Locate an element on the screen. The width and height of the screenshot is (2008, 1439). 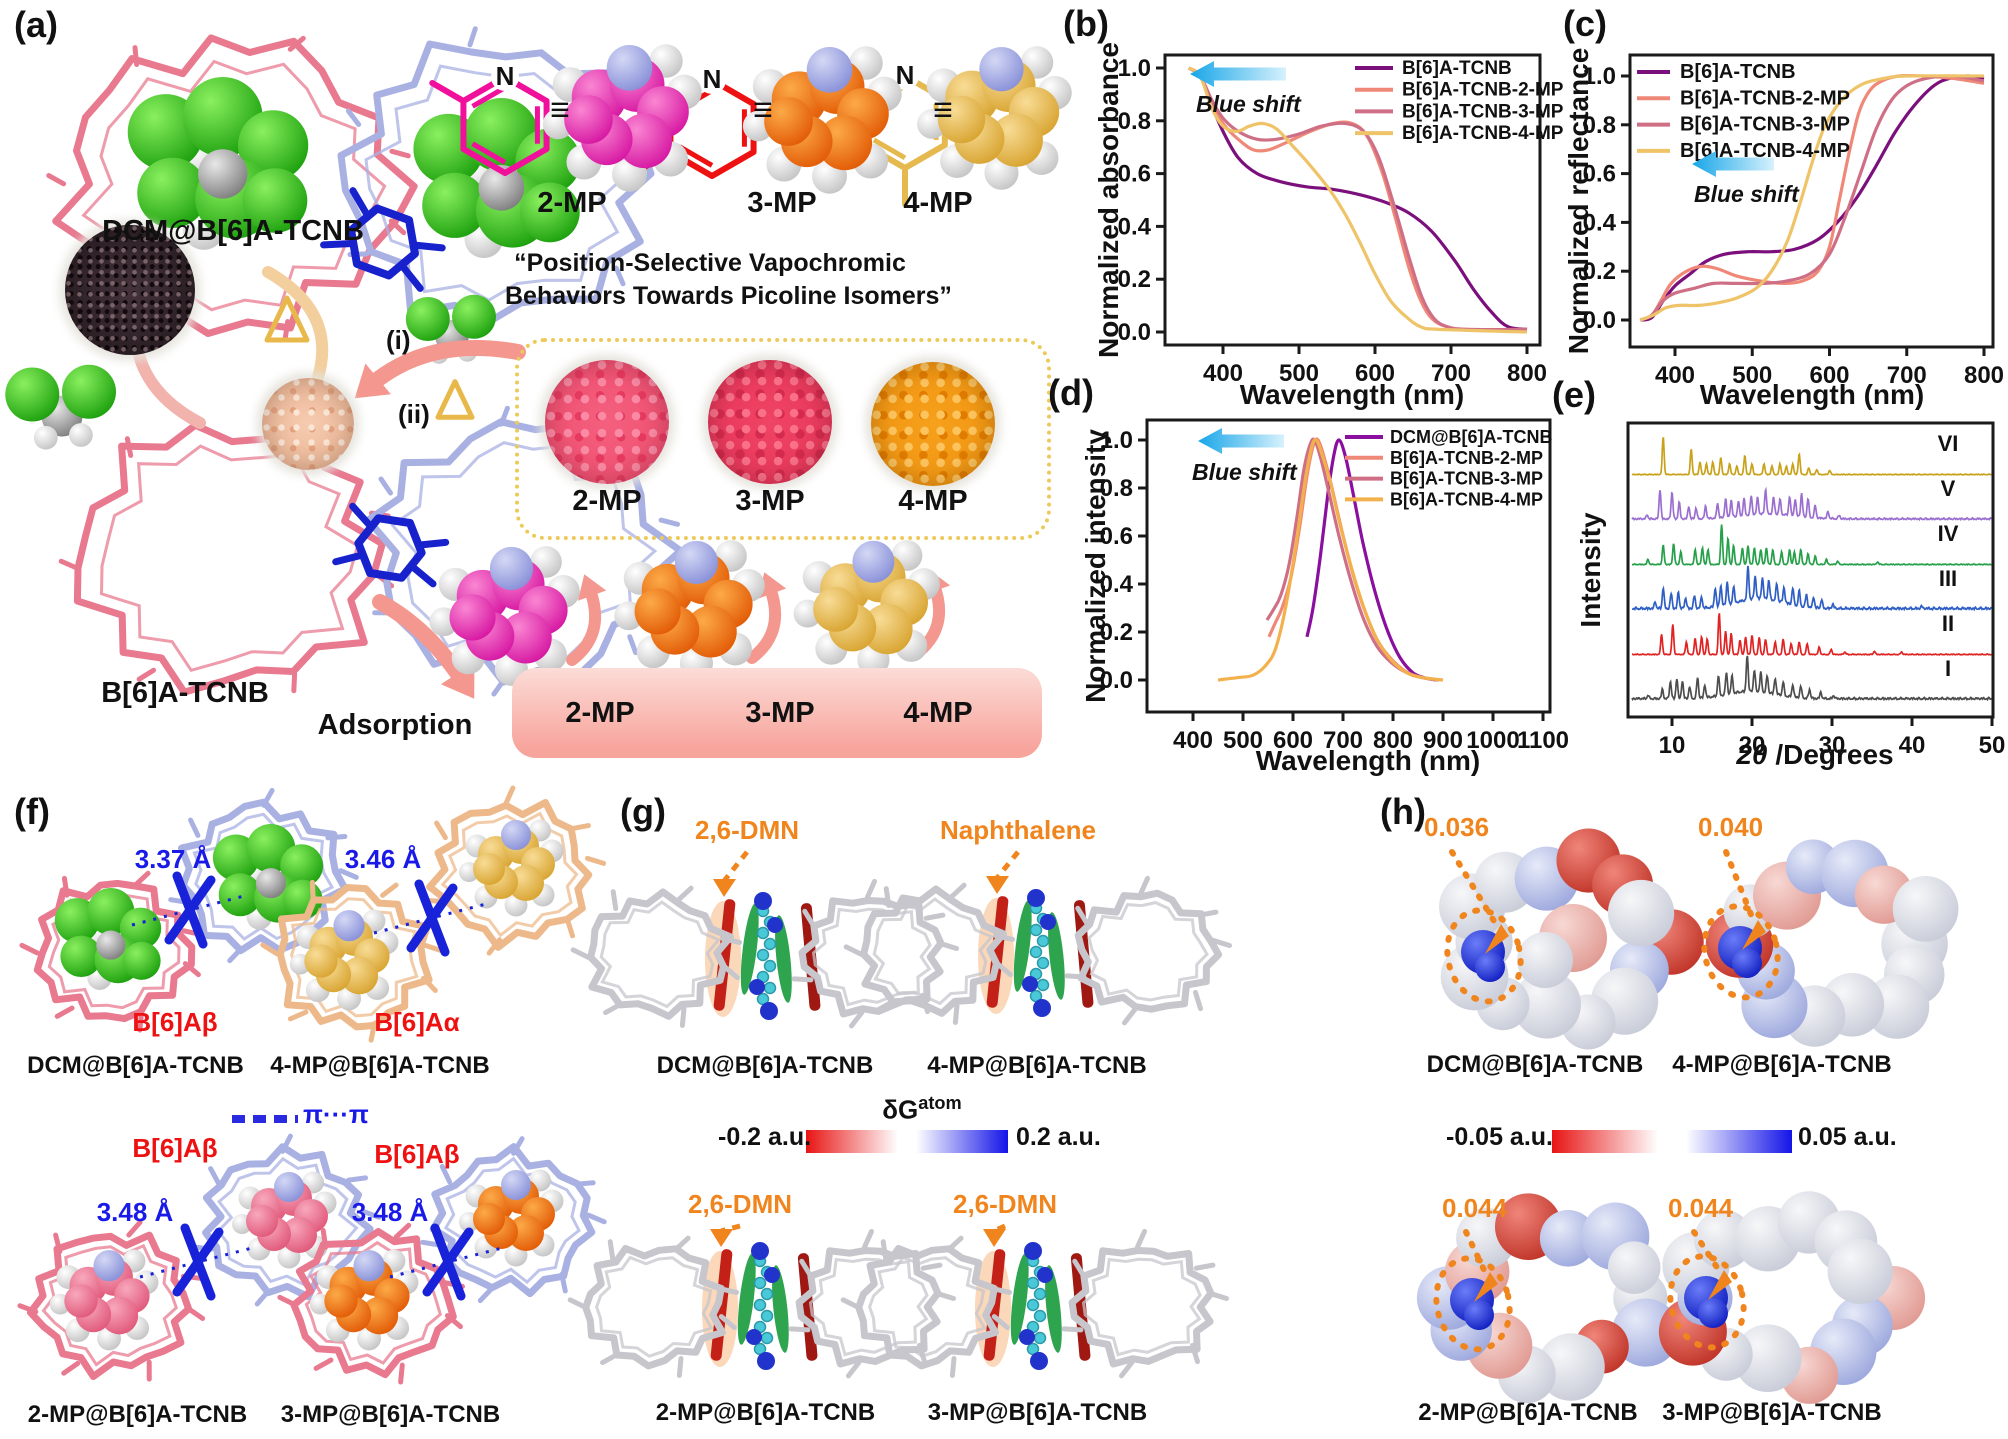
xrd-trace-III is located at coordinates (1812, 588).